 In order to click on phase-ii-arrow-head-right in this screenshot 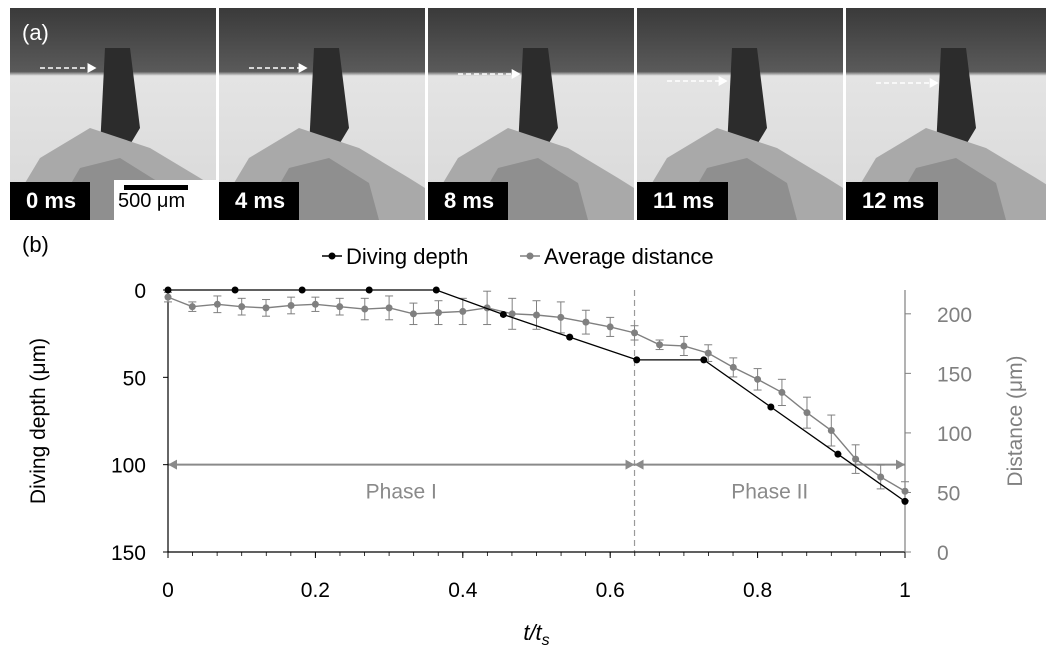, I will do `click(900, 464)`.